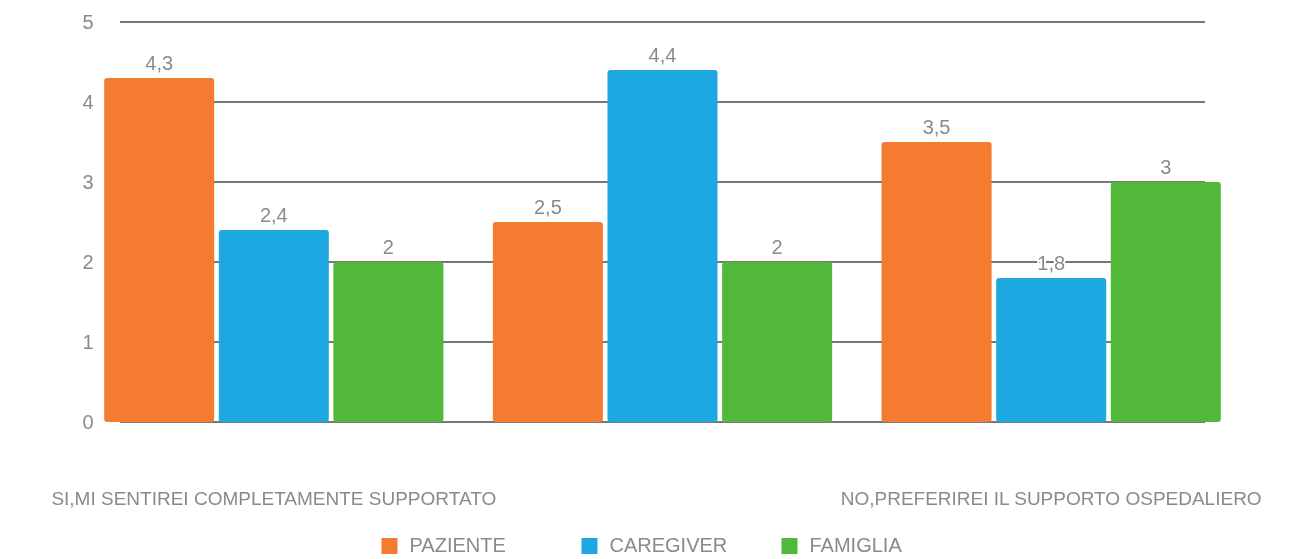  Describe the element at coordinates (88, 262) in the screenshot. I see `y-tick-label: 2` at that location.